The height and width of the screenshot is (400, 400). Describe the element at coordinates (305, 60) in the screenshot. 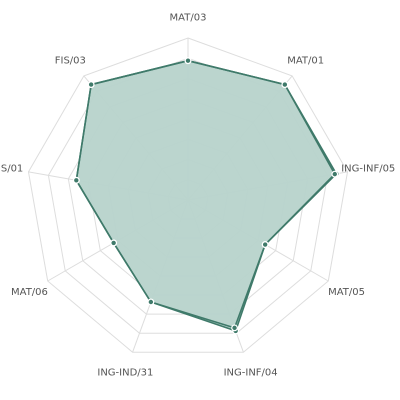

I see `category-label: MAT/01` at that location.